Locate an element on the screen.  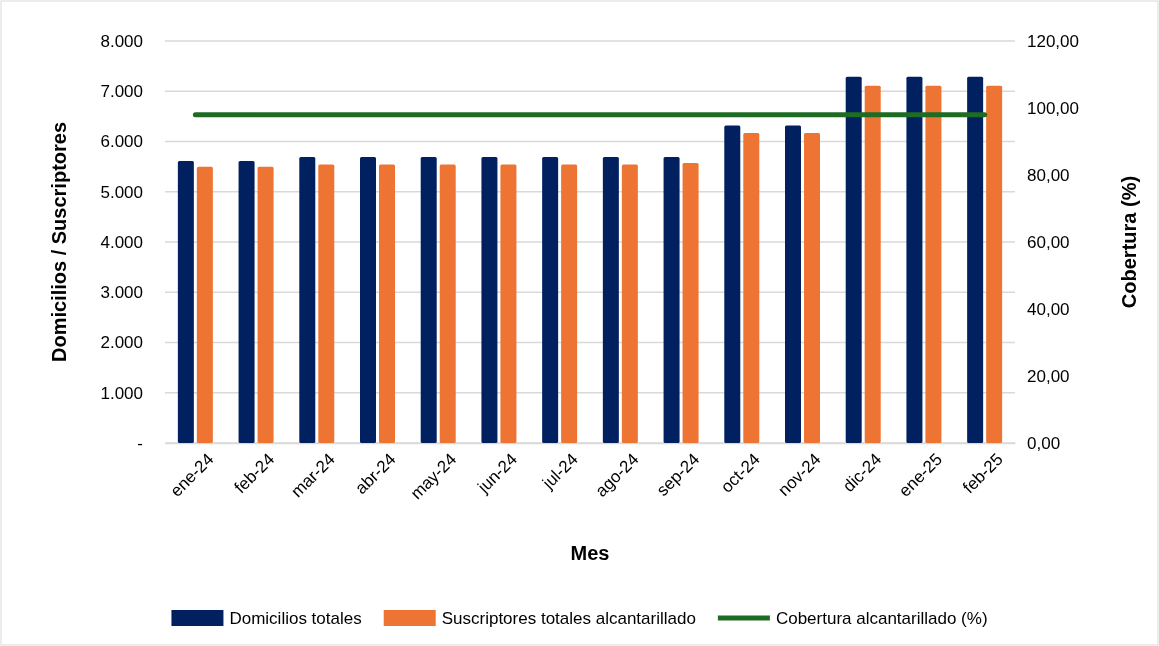
y2-tick-label: 120,00 is located at coordinates (1053, 41).